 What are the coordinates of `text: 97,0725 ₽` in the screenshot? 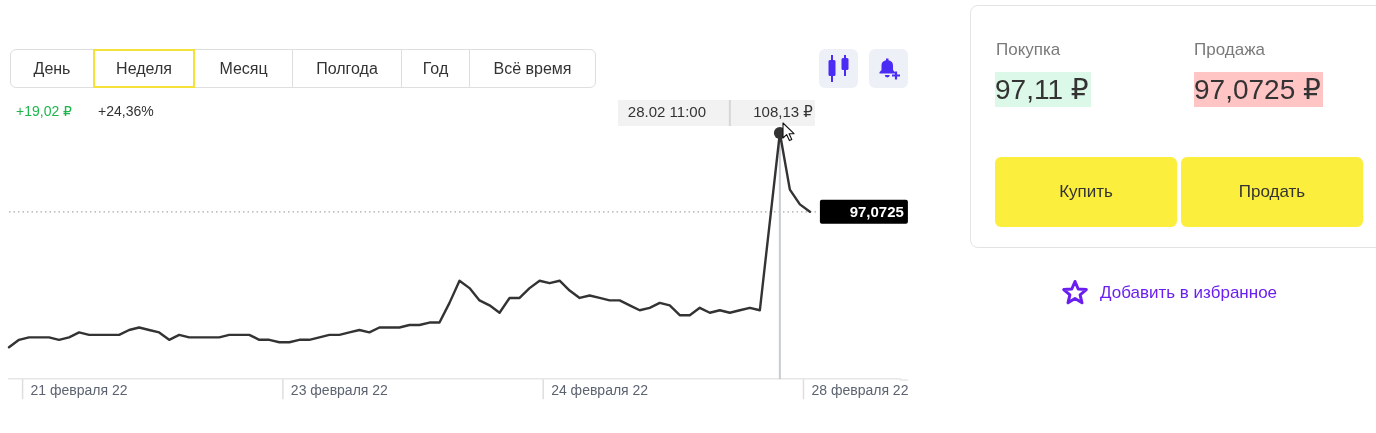 It's located at (1258, 89).